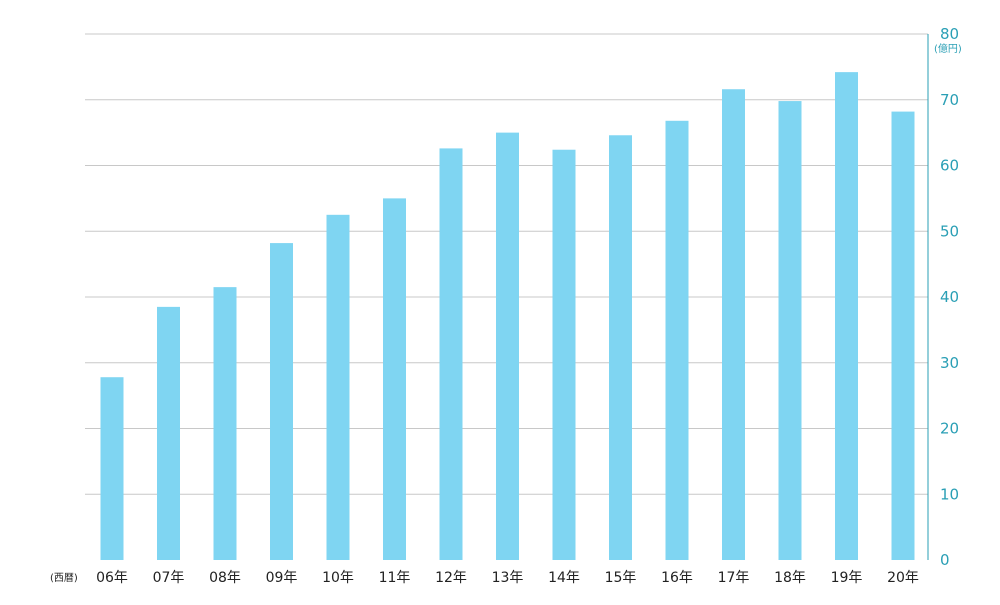 The image size is (1000, 605). I want to click on bar-13年, so click(507, 346).